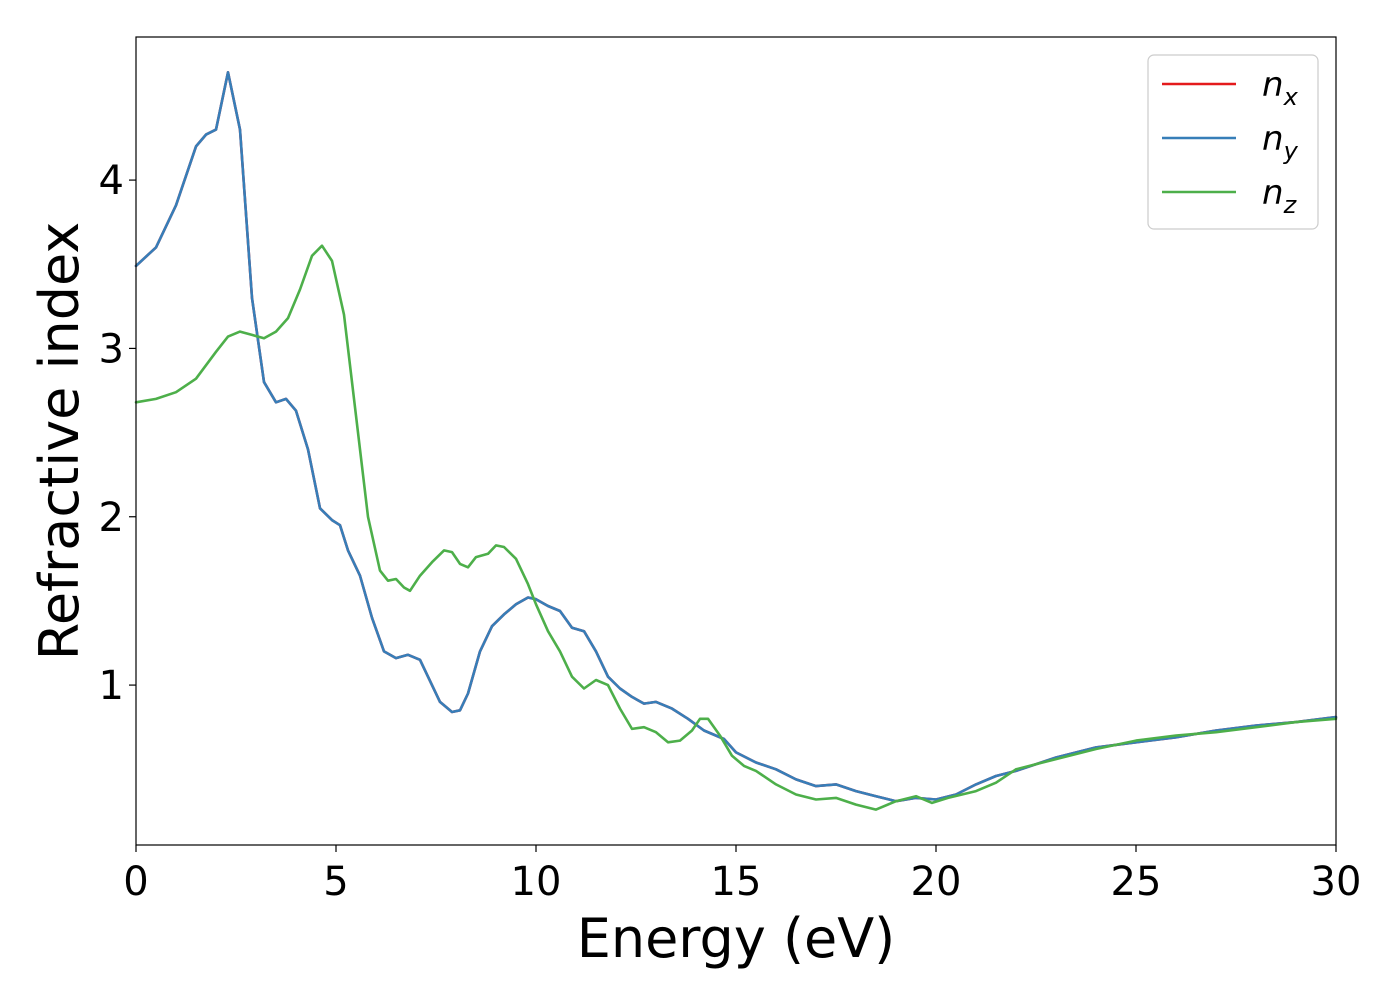 This screenshot has height=1005, width=1400. I want to click on y-tick-label: 3, so click(111, 349).